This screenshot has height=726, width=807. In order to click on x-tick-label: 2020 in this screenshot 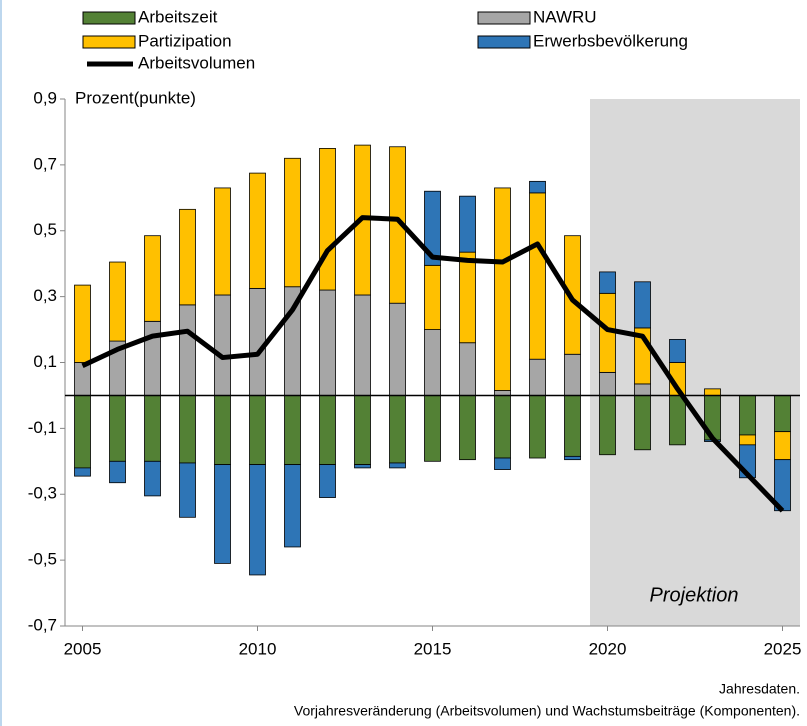, I will do `click(608, 648)`.